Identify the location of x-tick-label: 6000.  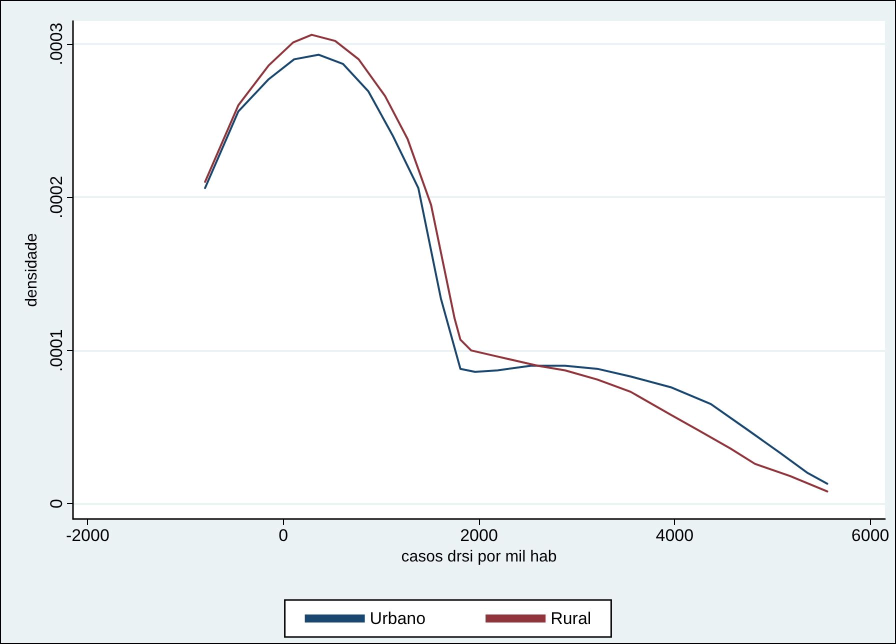
(870, 535).